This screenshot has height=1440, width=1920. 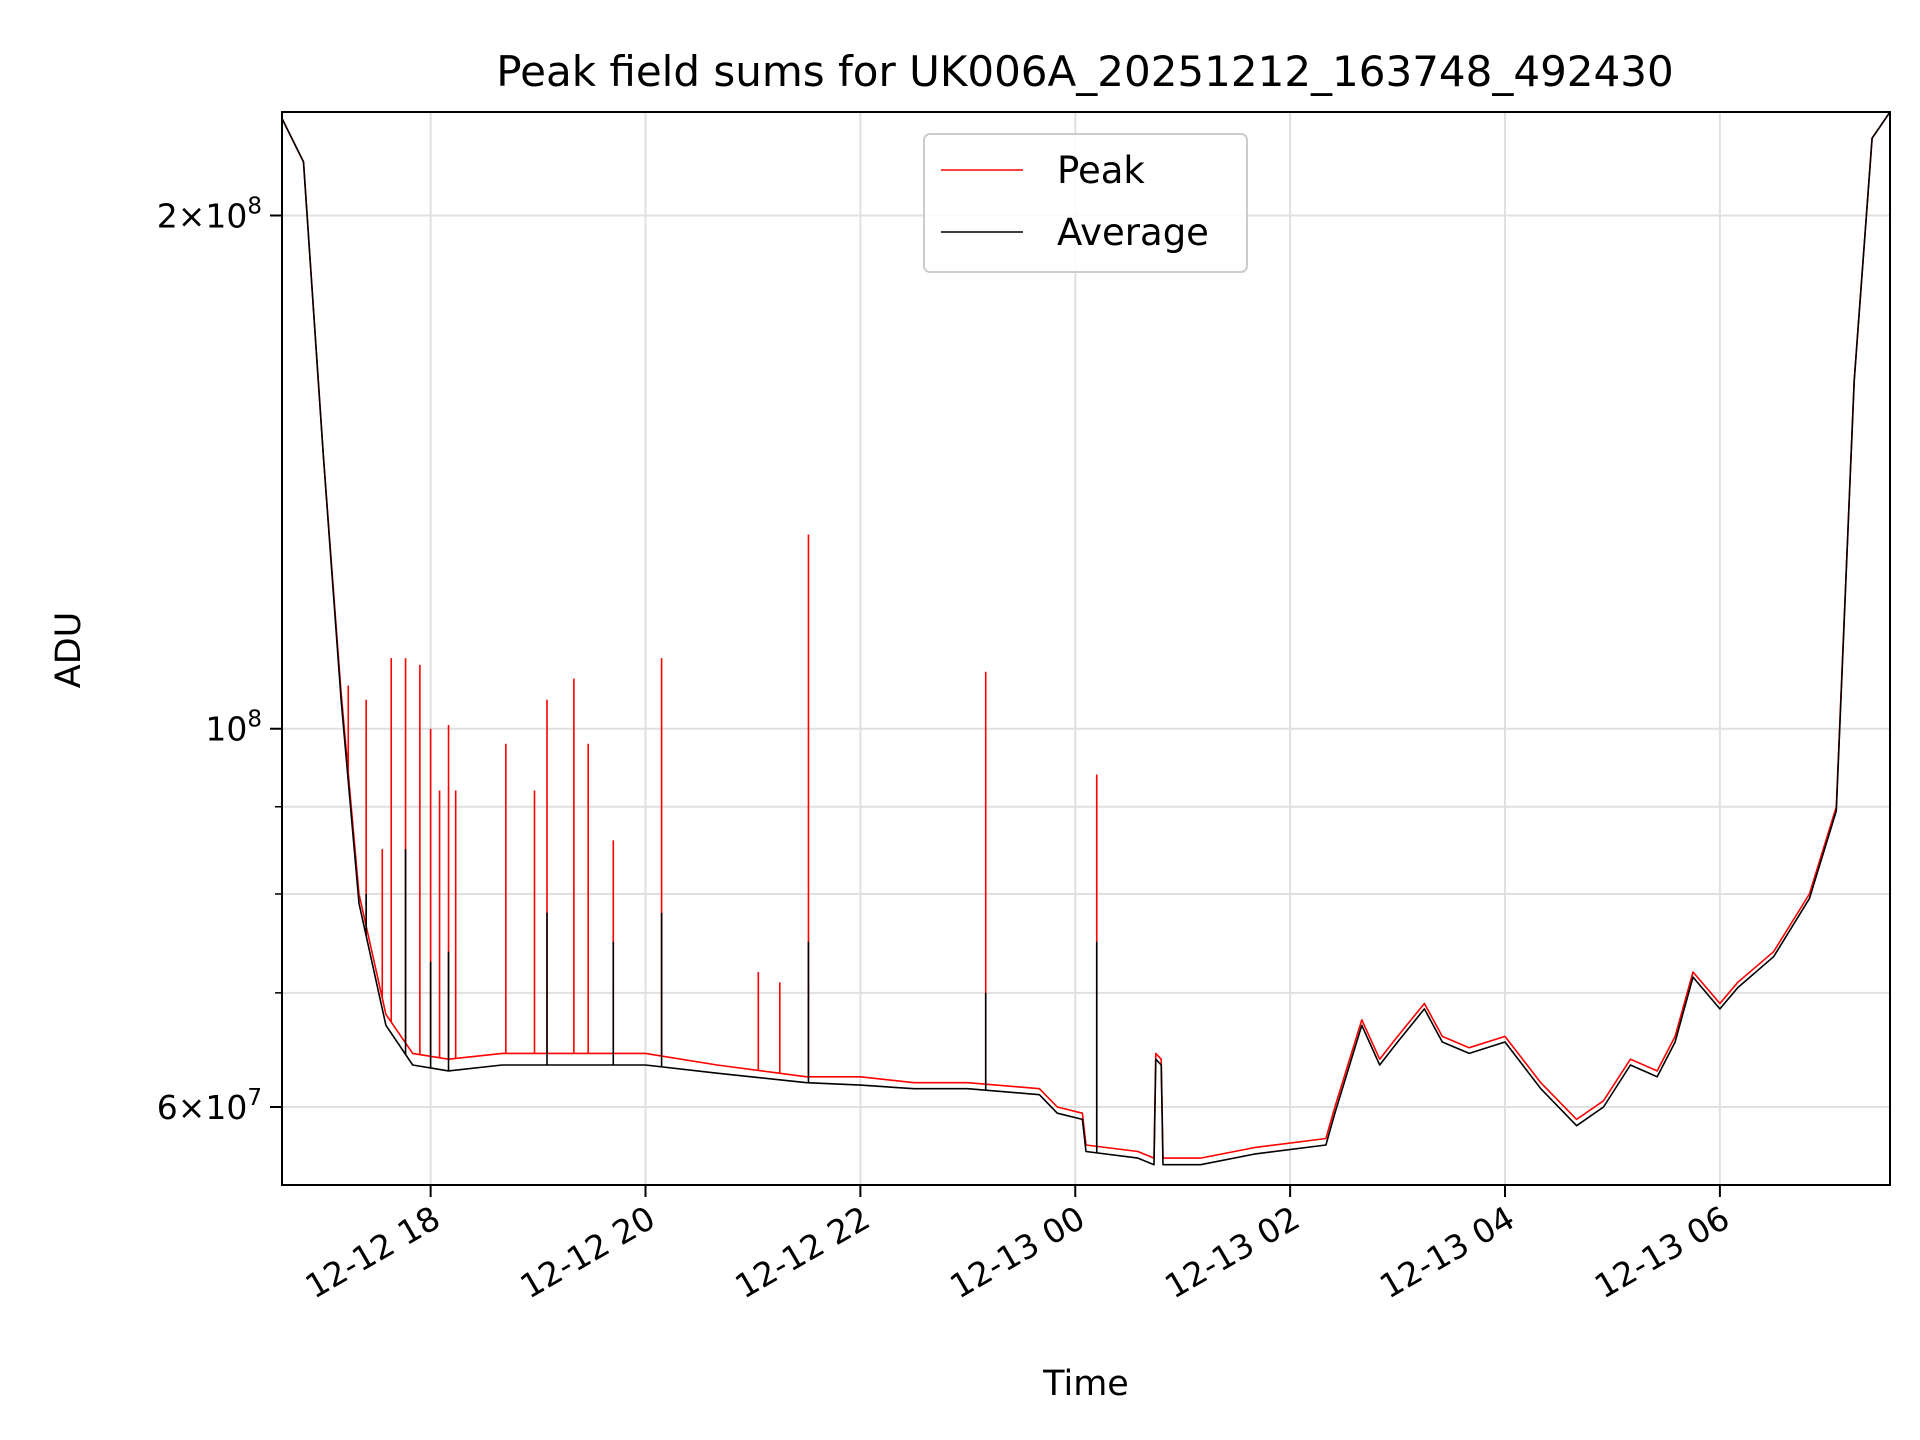 I want to click on y-tick-label: 108, so click(x=233, y=728).